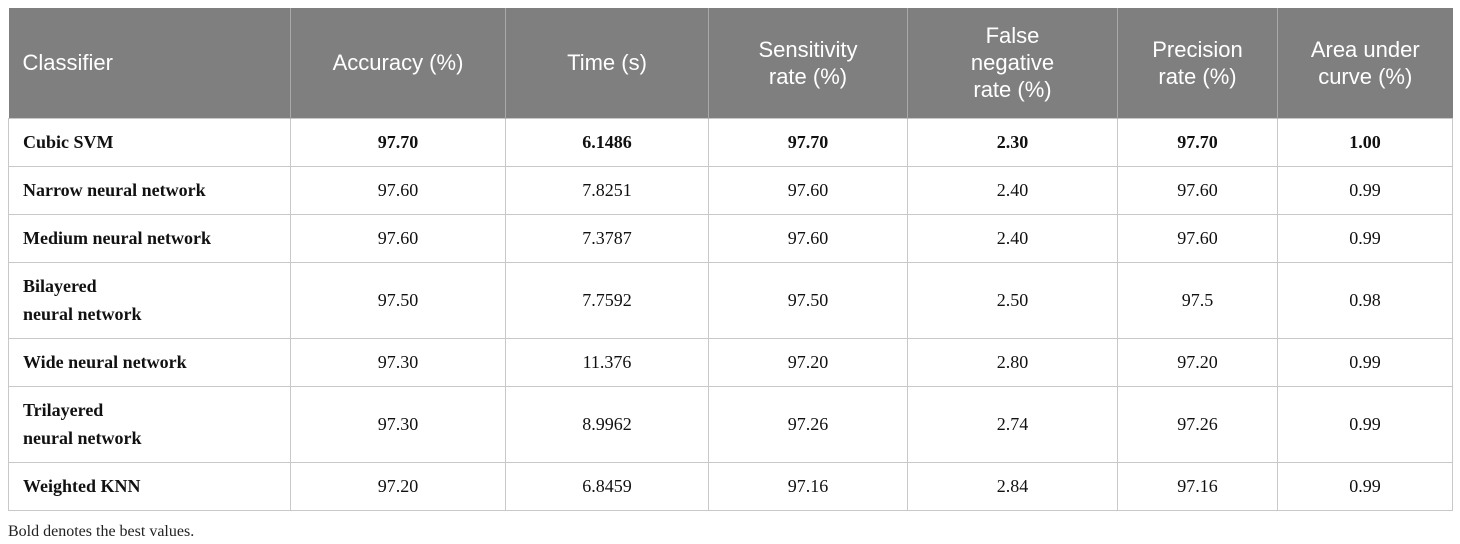 The image size is (1460, 544). Describe the element at coordinates (149, 486) in the screenshot. I see `cell-classifier: Weighted KNN` at that location.